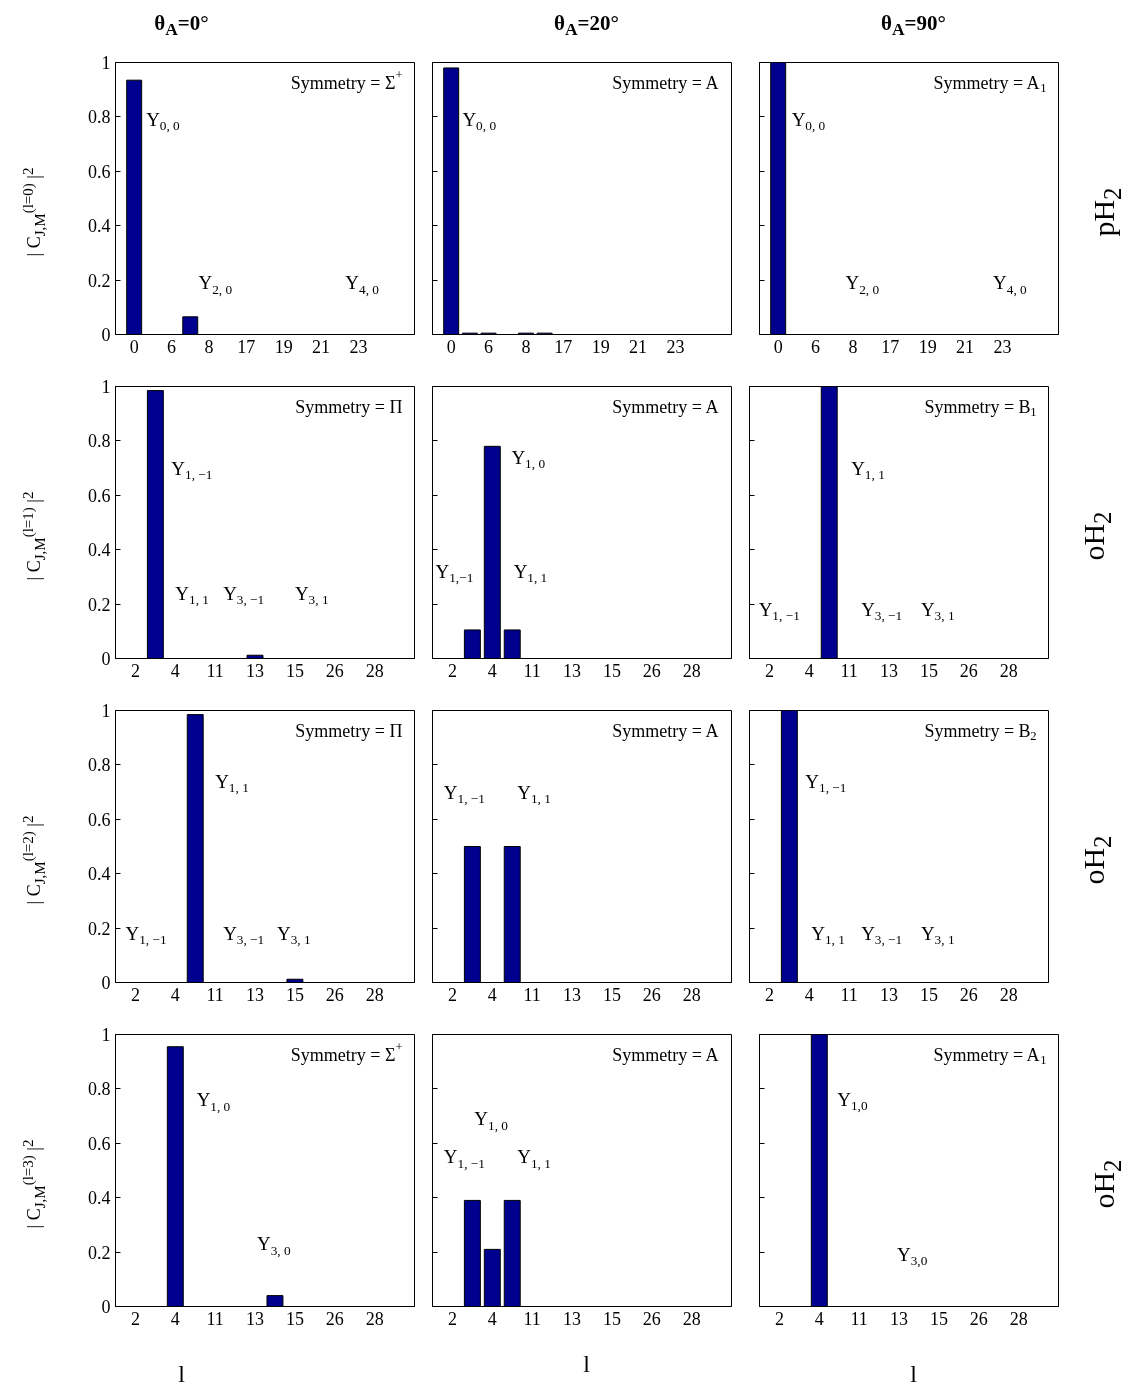 The width and height of the screenshot is (1142, 1399). Describe the element at coordinates (346, 80) in the screenshot. I see `annotation: Symmetry = Σ+` at that location.